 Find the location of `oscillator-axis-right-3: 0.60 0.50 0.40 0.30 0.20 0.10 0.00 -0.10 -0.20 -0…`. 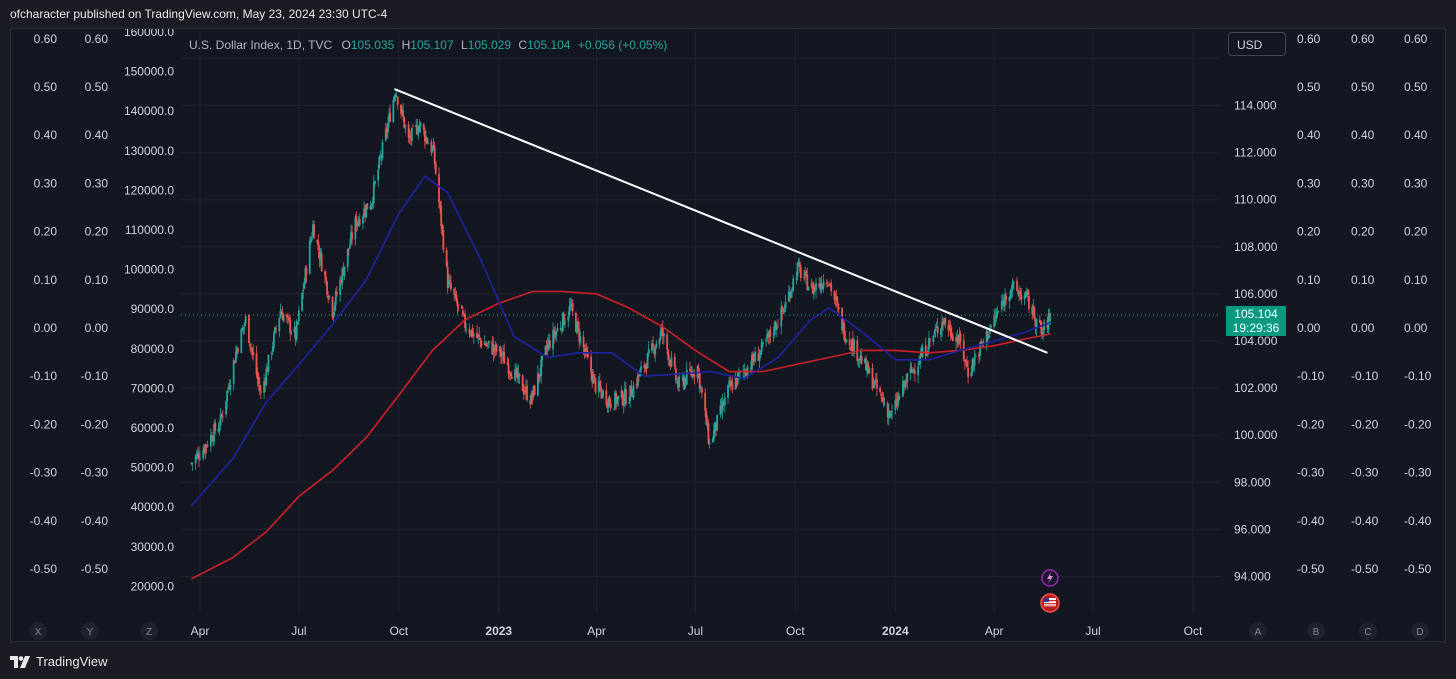

oscillator-axis-right-3: 0.60 0.50 0.40 0.30 0.20 0.10 0.00 -0.10 -0.20 -0… is located at coordinates (1418, 304).